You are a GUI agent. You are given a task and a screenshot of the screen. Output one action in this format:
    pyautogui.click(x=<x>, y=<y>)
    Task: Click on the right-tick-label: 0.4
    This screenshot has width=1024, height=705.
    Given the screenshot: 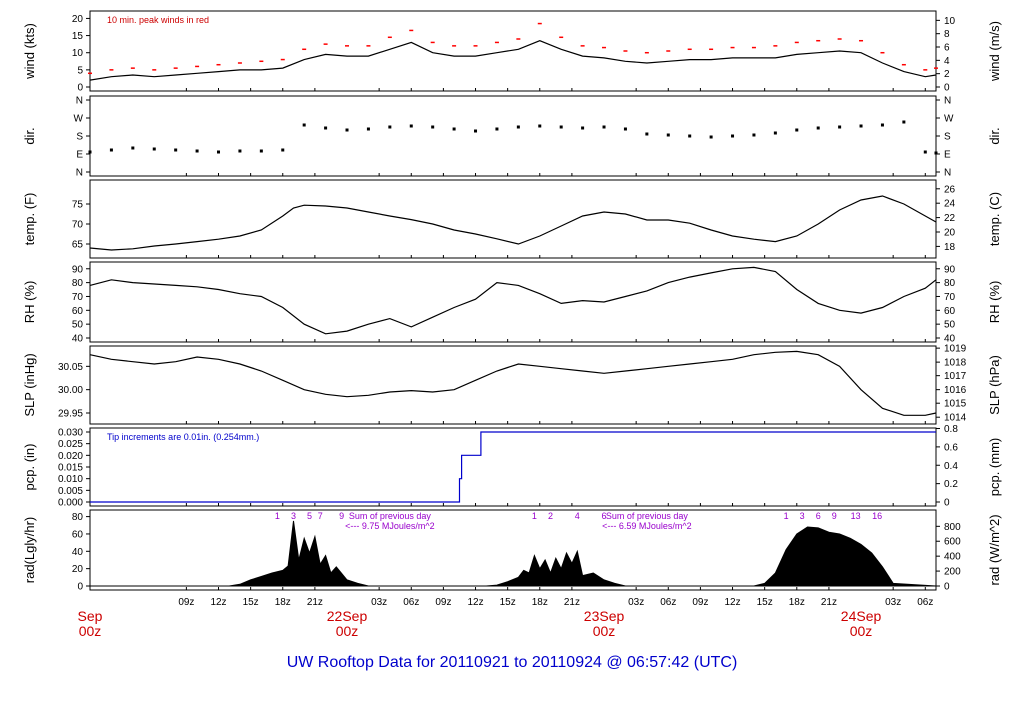 What is the action you would take?
    pyautogui.click(x=951, y=466)
    